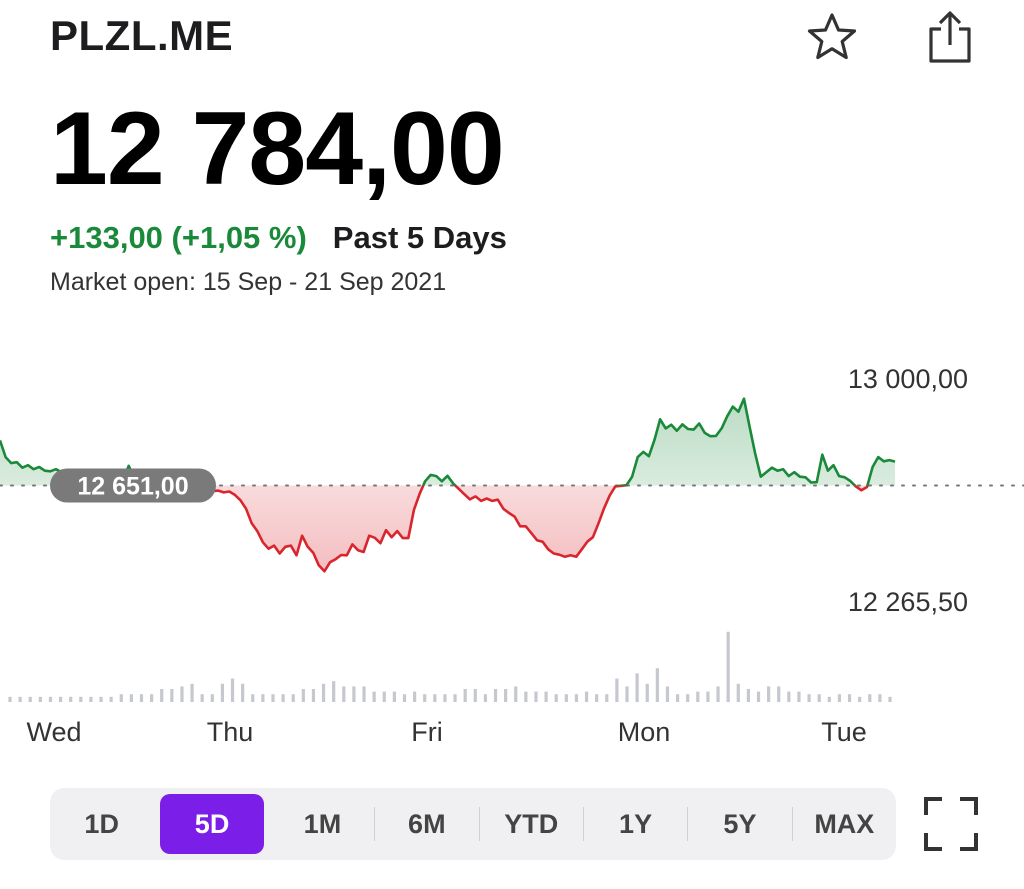  Describe the element at coordinates (322, 823) in the screenshot. I see `range-1m: 1M` at that location.